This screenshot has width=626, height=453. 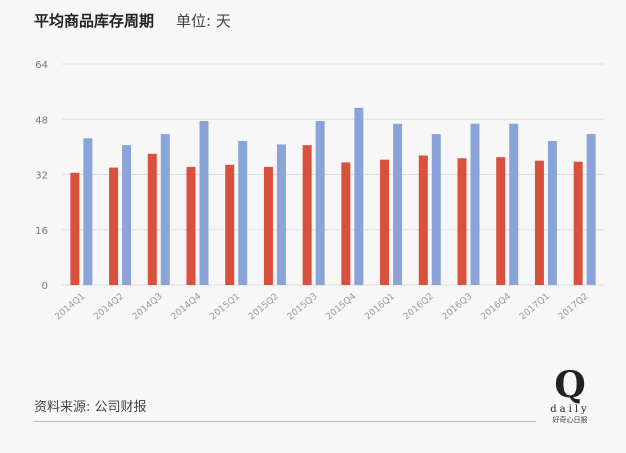 I want to click on x-tick-label: 2016Q4, so click(x=496, y=306).